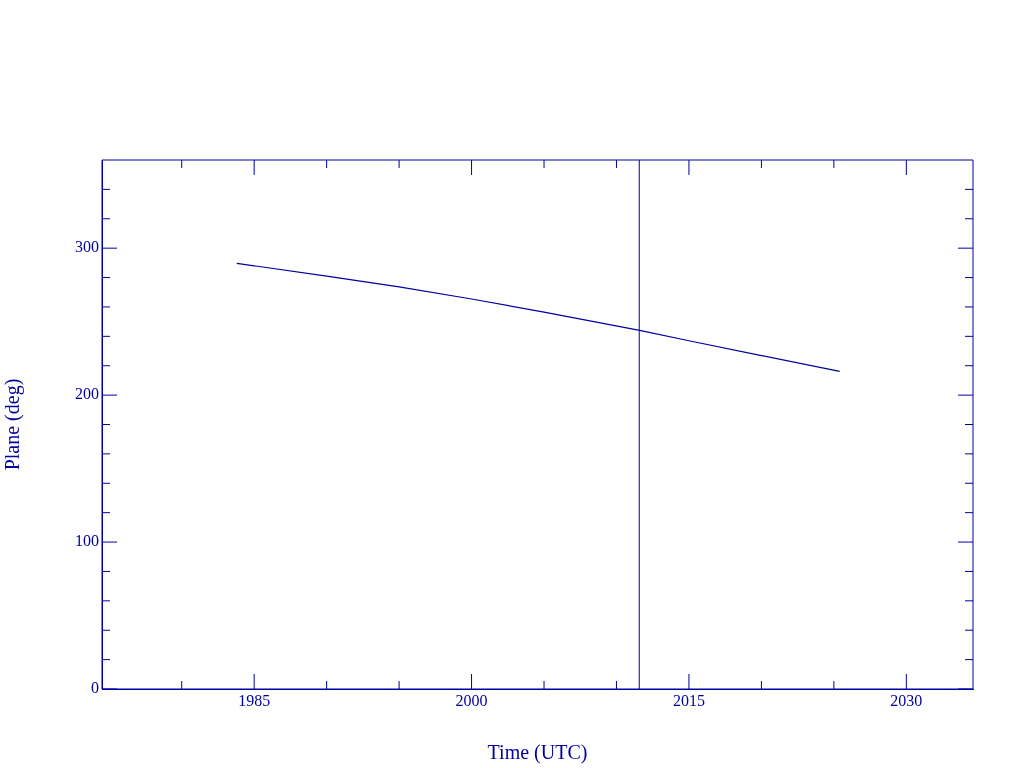  What do you see at coordinates (87, 394) in the screenshot?
I see `y-tick-label: 200` at bounding box center [87, 394].